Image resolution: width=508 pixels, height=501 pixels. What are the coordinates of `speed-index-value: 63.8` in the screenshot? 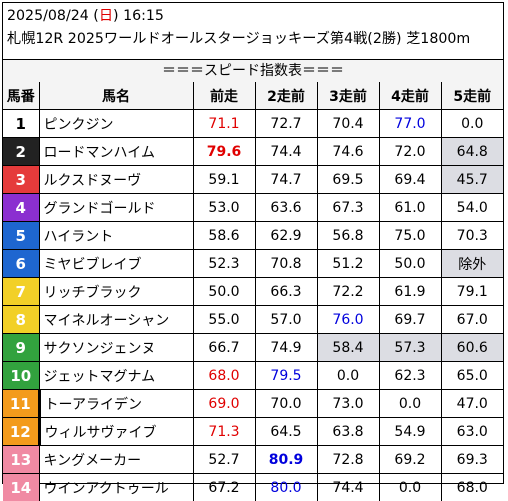 It's located at (348, 432).